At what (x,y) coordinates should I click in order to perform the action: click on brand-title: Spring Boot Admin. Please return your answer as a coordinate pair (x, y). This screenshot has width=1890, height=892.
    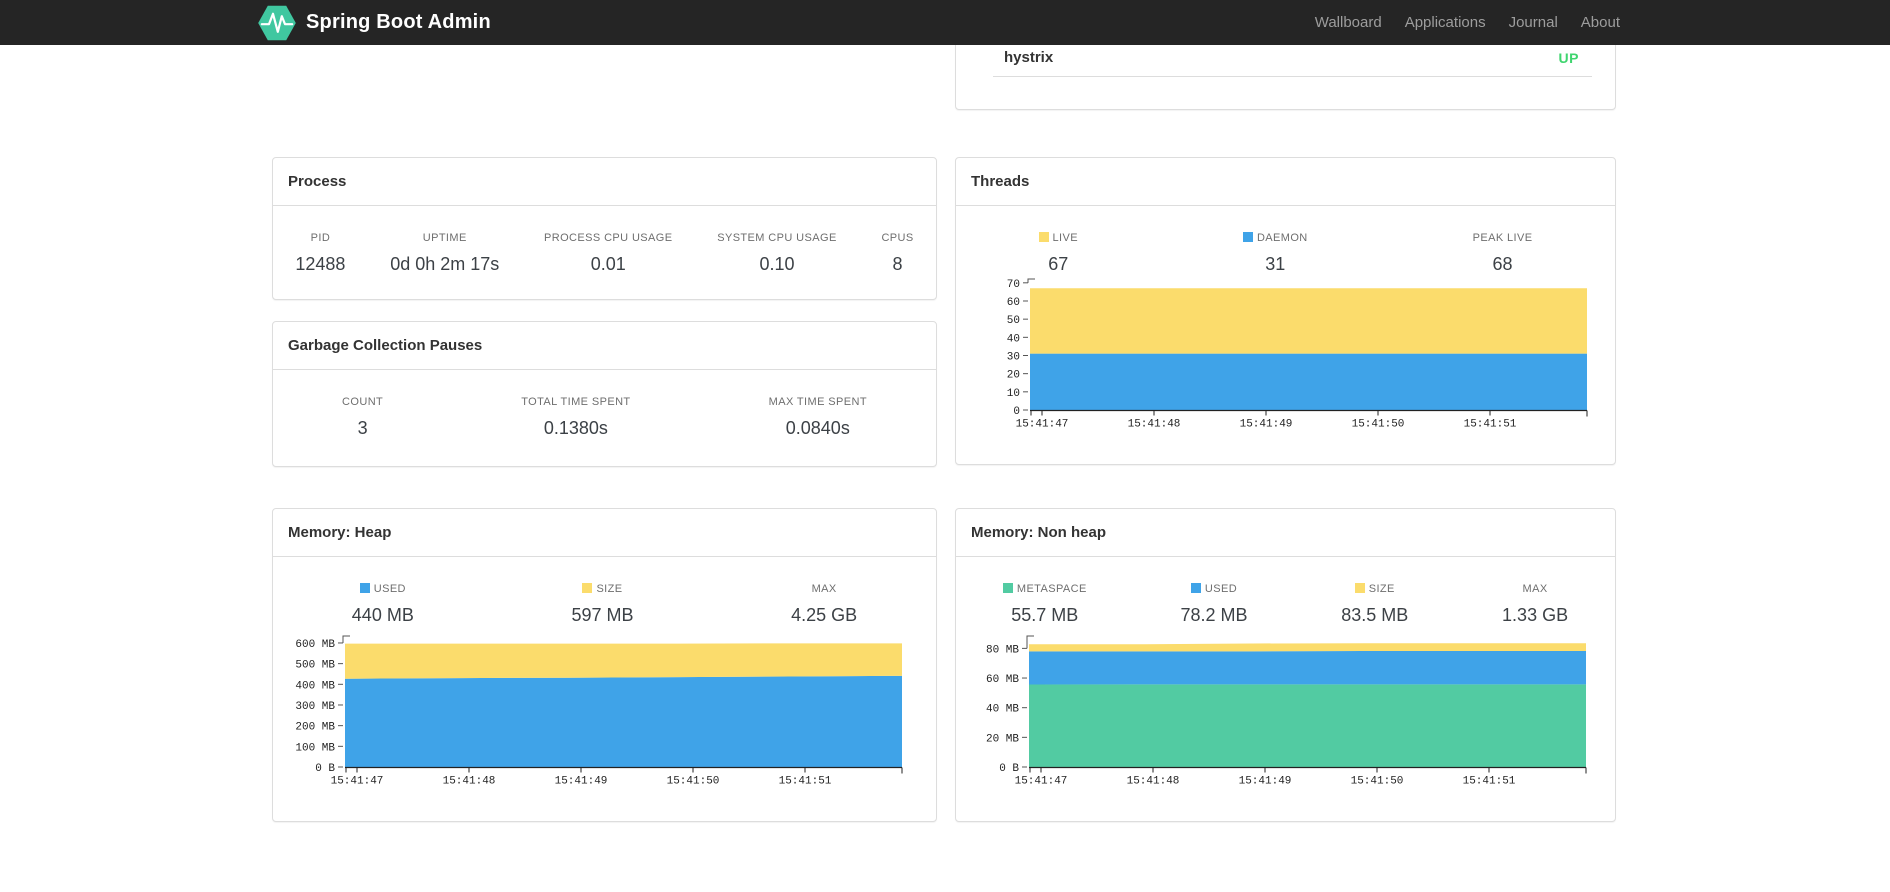
    Looking at the image, I should click on (398, 22).